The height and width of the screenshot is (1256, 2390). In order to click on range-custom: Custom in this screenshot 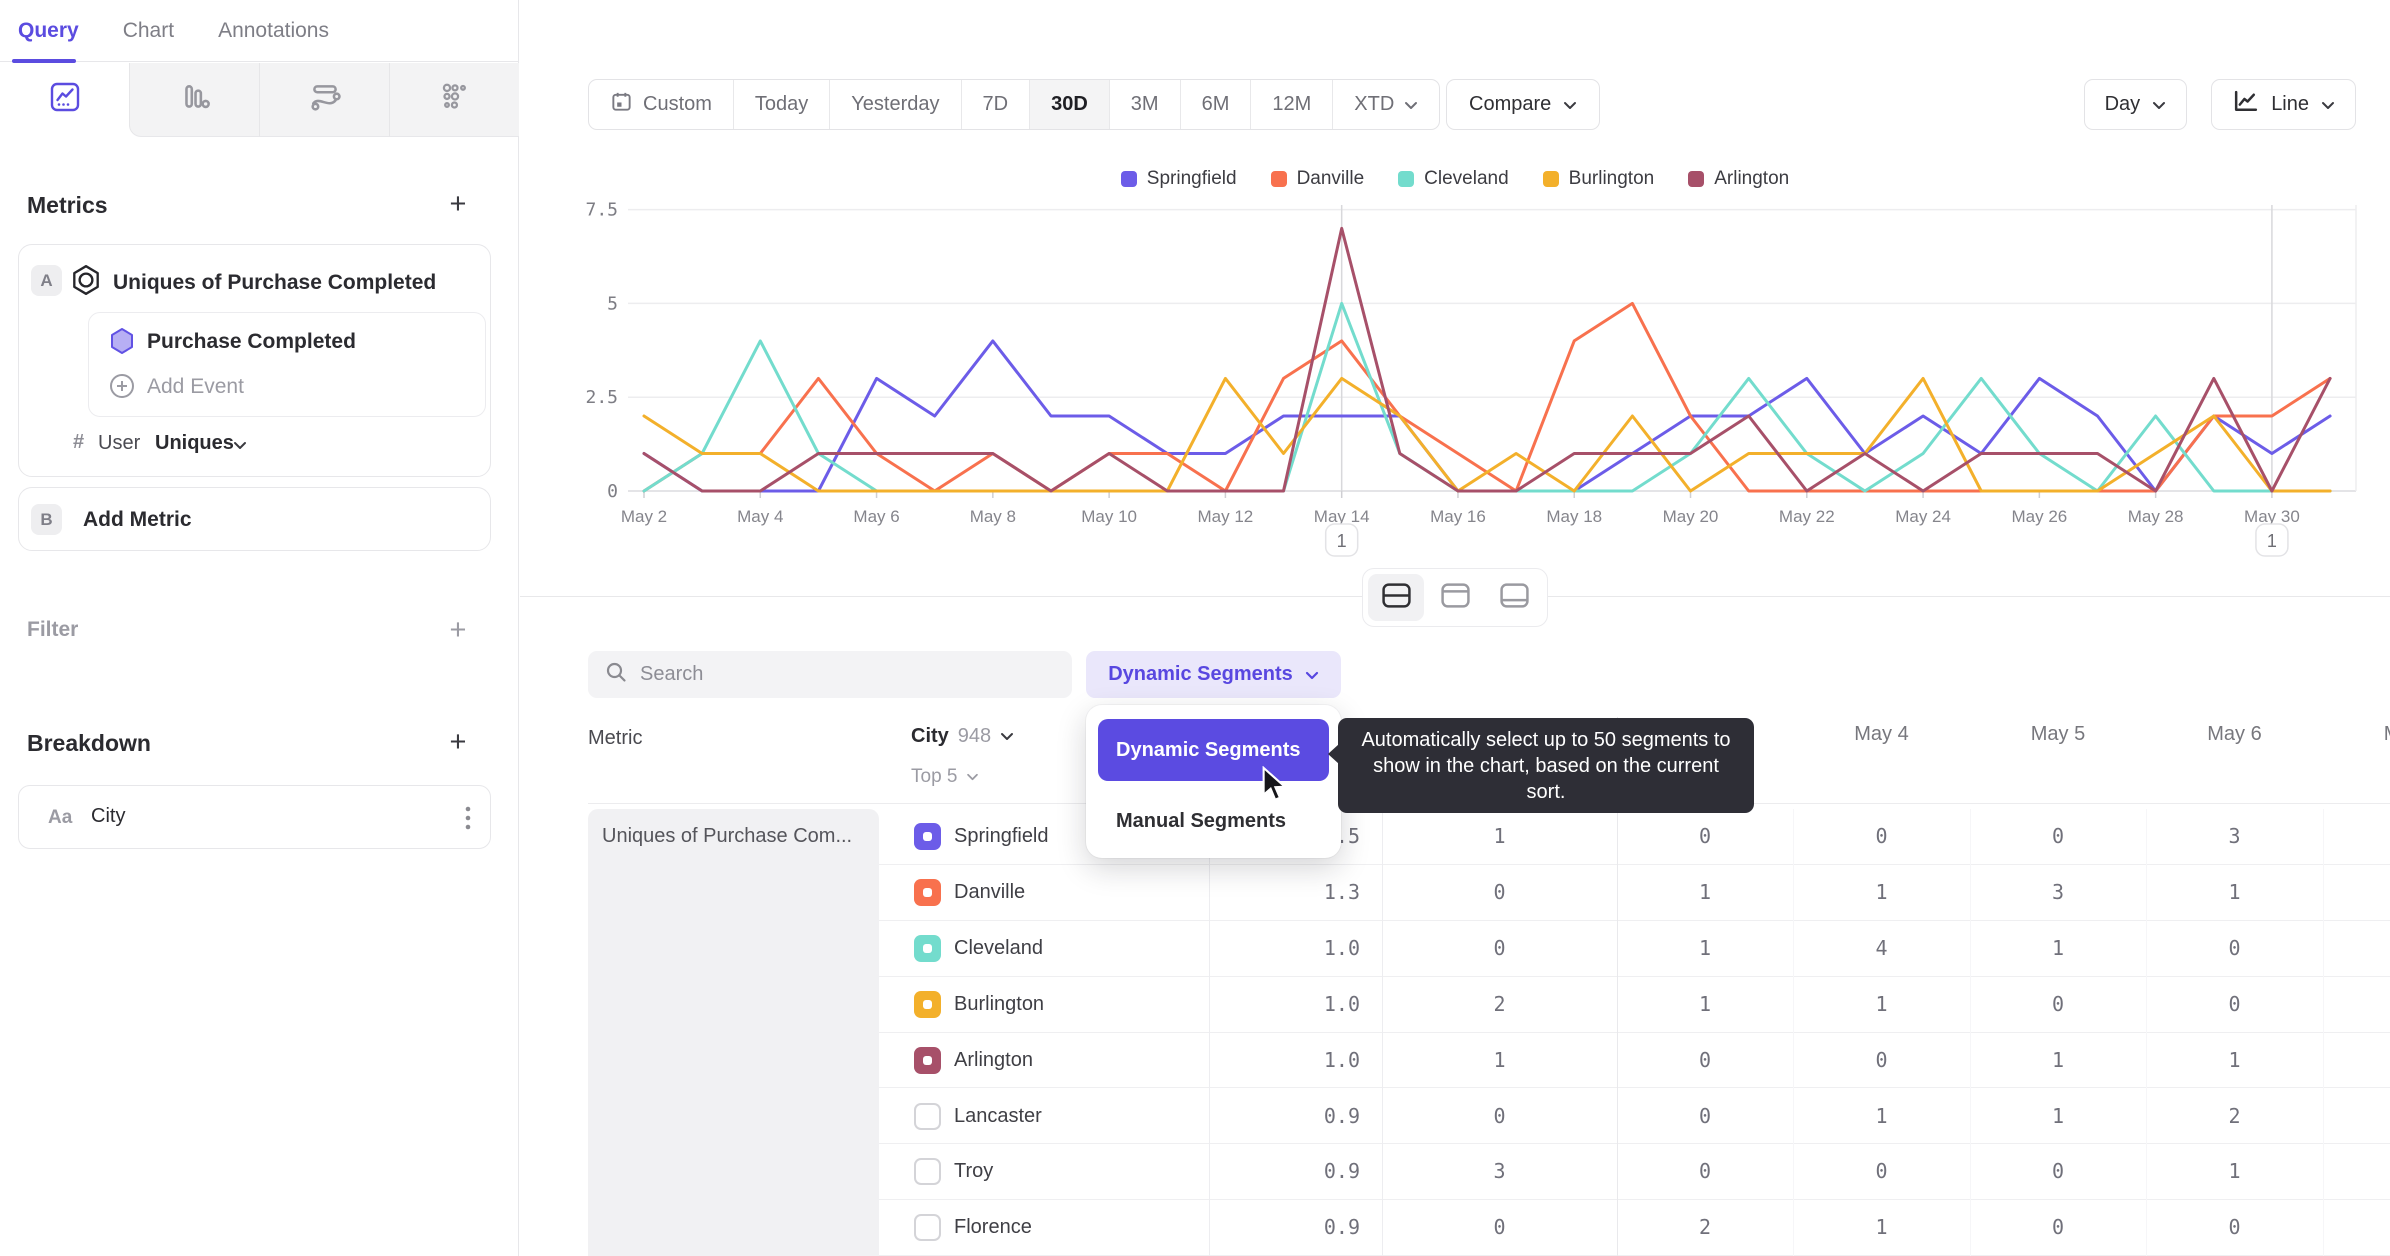, I will do `click(661, 104)`.